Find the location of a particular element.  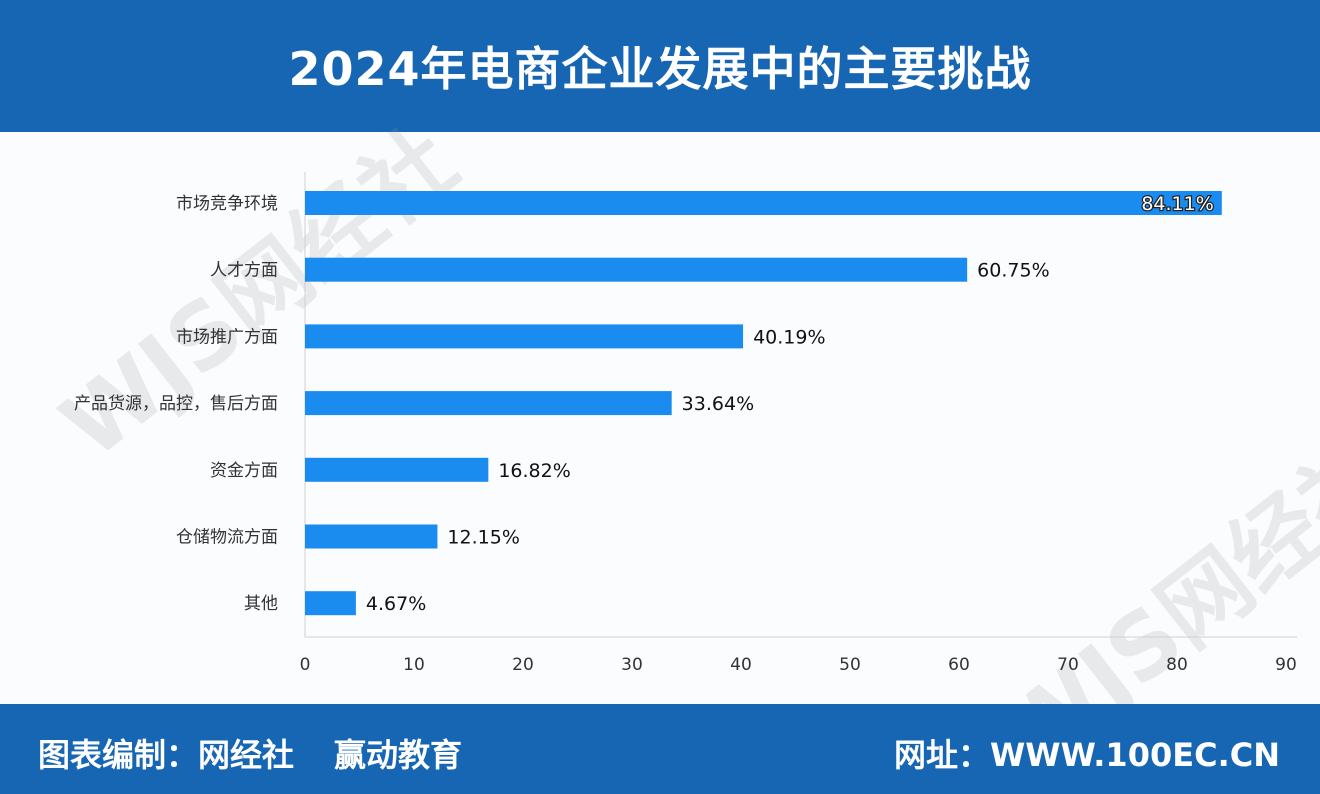

x-tick-label: 0 is located at coordinates (305, 665).